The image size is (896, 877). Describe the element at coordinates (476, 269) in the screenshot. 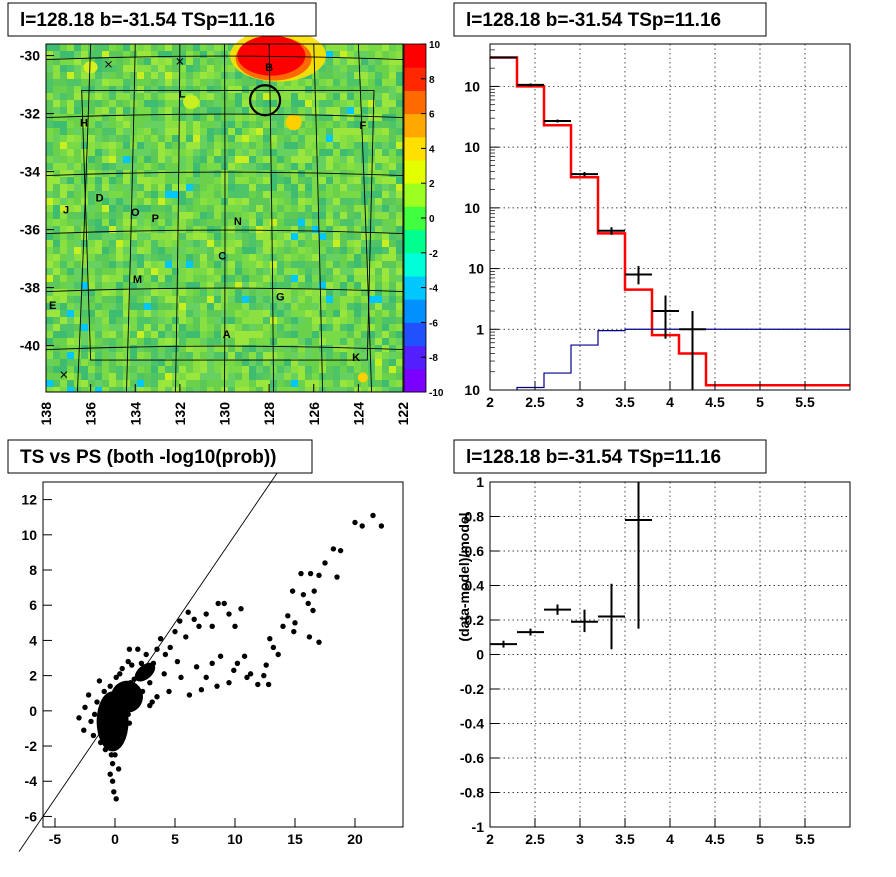

I see `y-tick-label: 10` at that location.